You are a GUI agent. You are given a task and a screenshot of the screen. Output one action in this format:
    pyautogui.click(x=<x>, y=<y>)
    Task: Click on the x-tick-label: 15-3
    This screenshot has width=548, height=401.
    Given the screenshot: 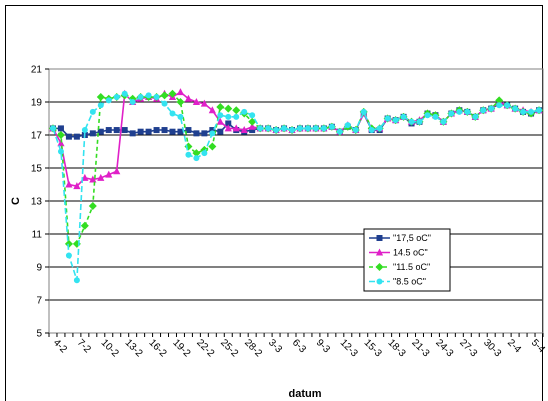 What is the action you would take?
    pyautogui.click(x=373, y=348)
    